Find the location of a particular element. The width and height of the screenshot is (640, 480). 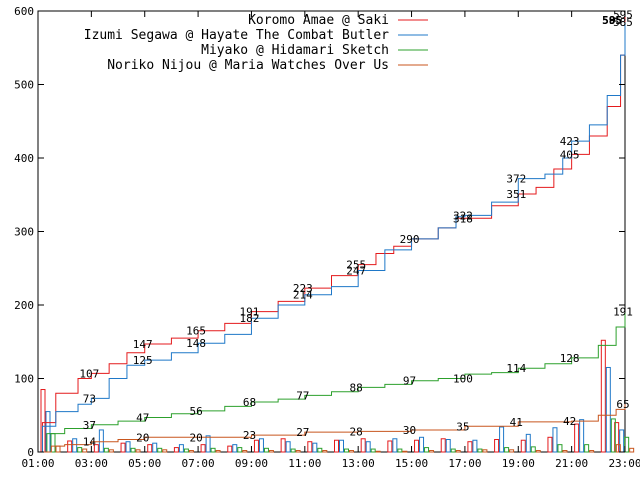

data-label: 73 is located at coordinates (89, 398).